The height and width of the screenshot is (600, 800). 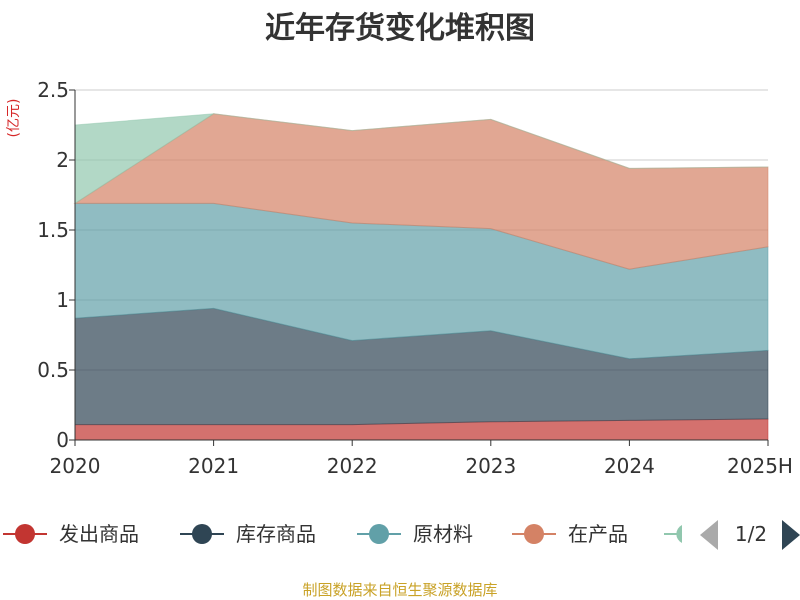 I want to click on legend-page-indicator: 1/2, so click(x=751, y=534).